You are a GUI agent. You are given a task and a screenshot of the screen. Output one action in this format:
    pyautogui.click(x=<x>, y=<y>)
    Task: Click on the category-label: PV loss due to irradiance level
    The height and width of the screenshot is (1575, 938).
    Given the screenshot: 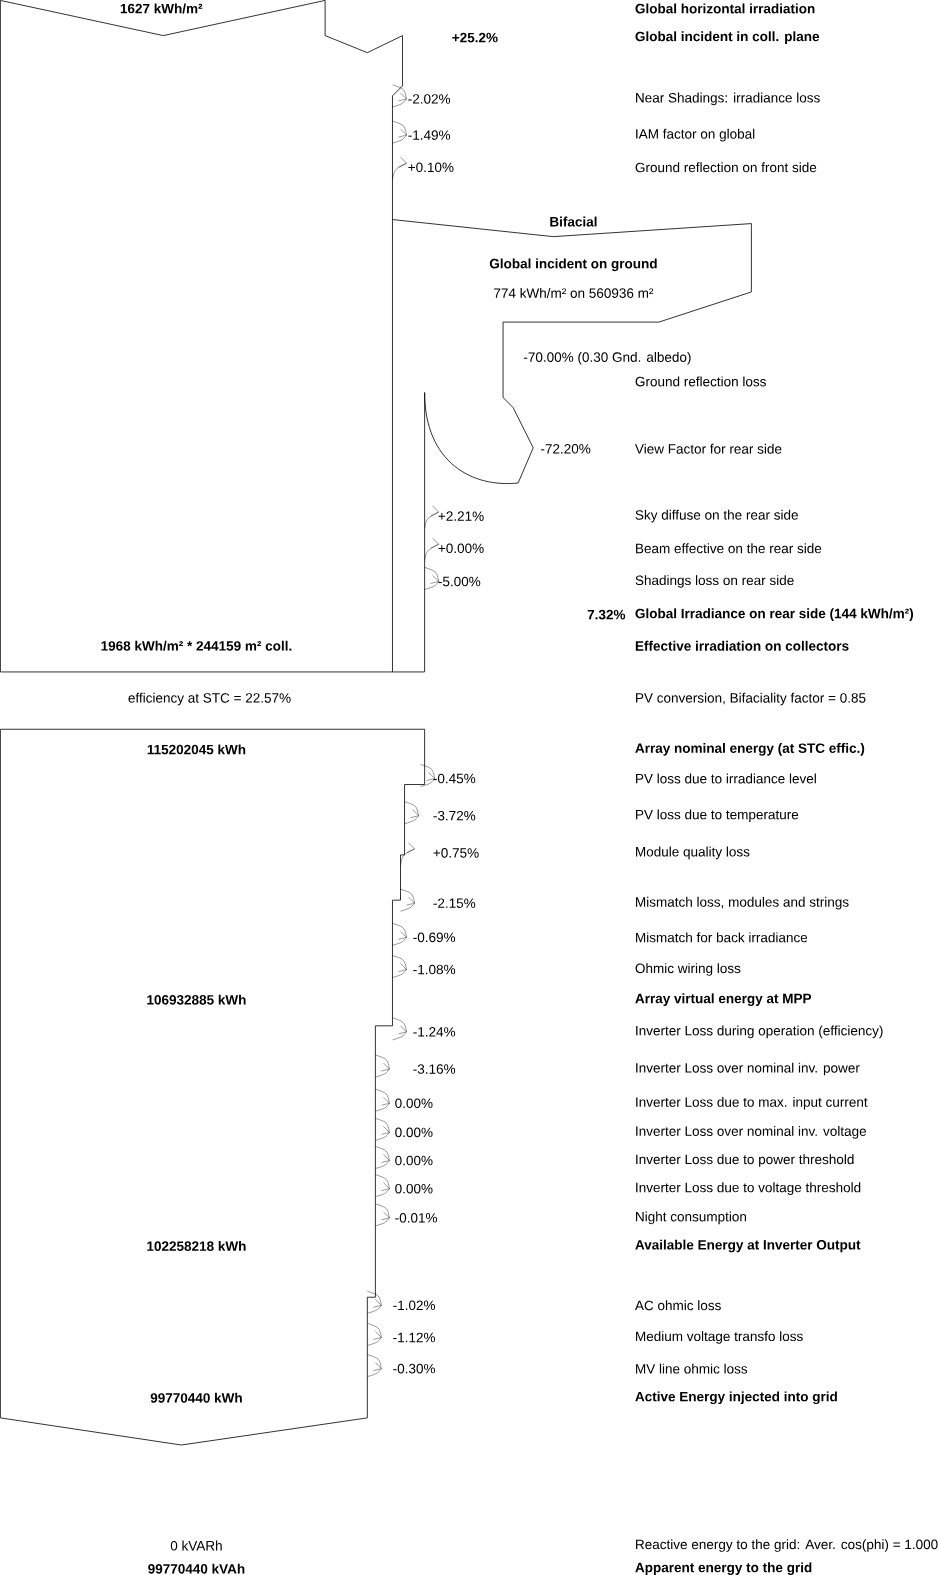 What is the action you would take?
    pyautogui.click(x=725, y=778)
    